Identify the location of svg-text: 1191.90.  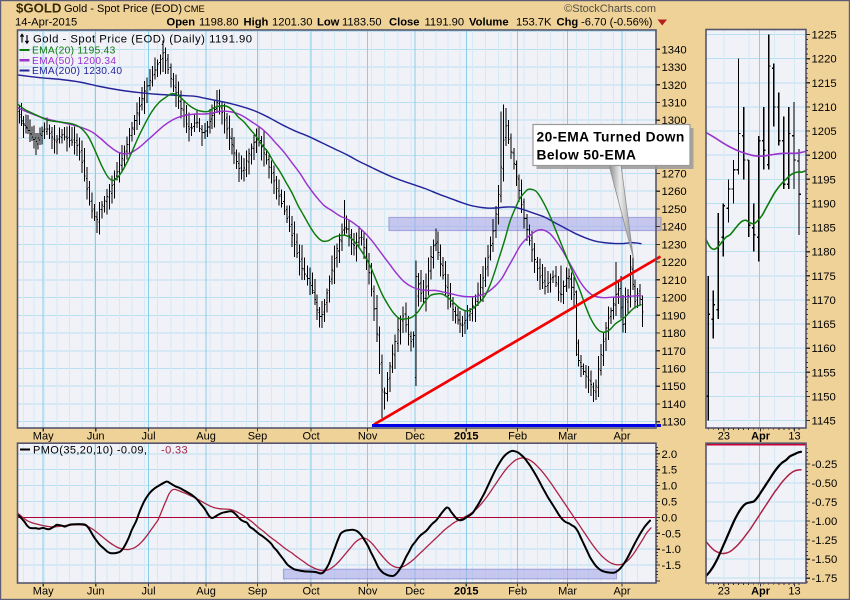
(445, 23).